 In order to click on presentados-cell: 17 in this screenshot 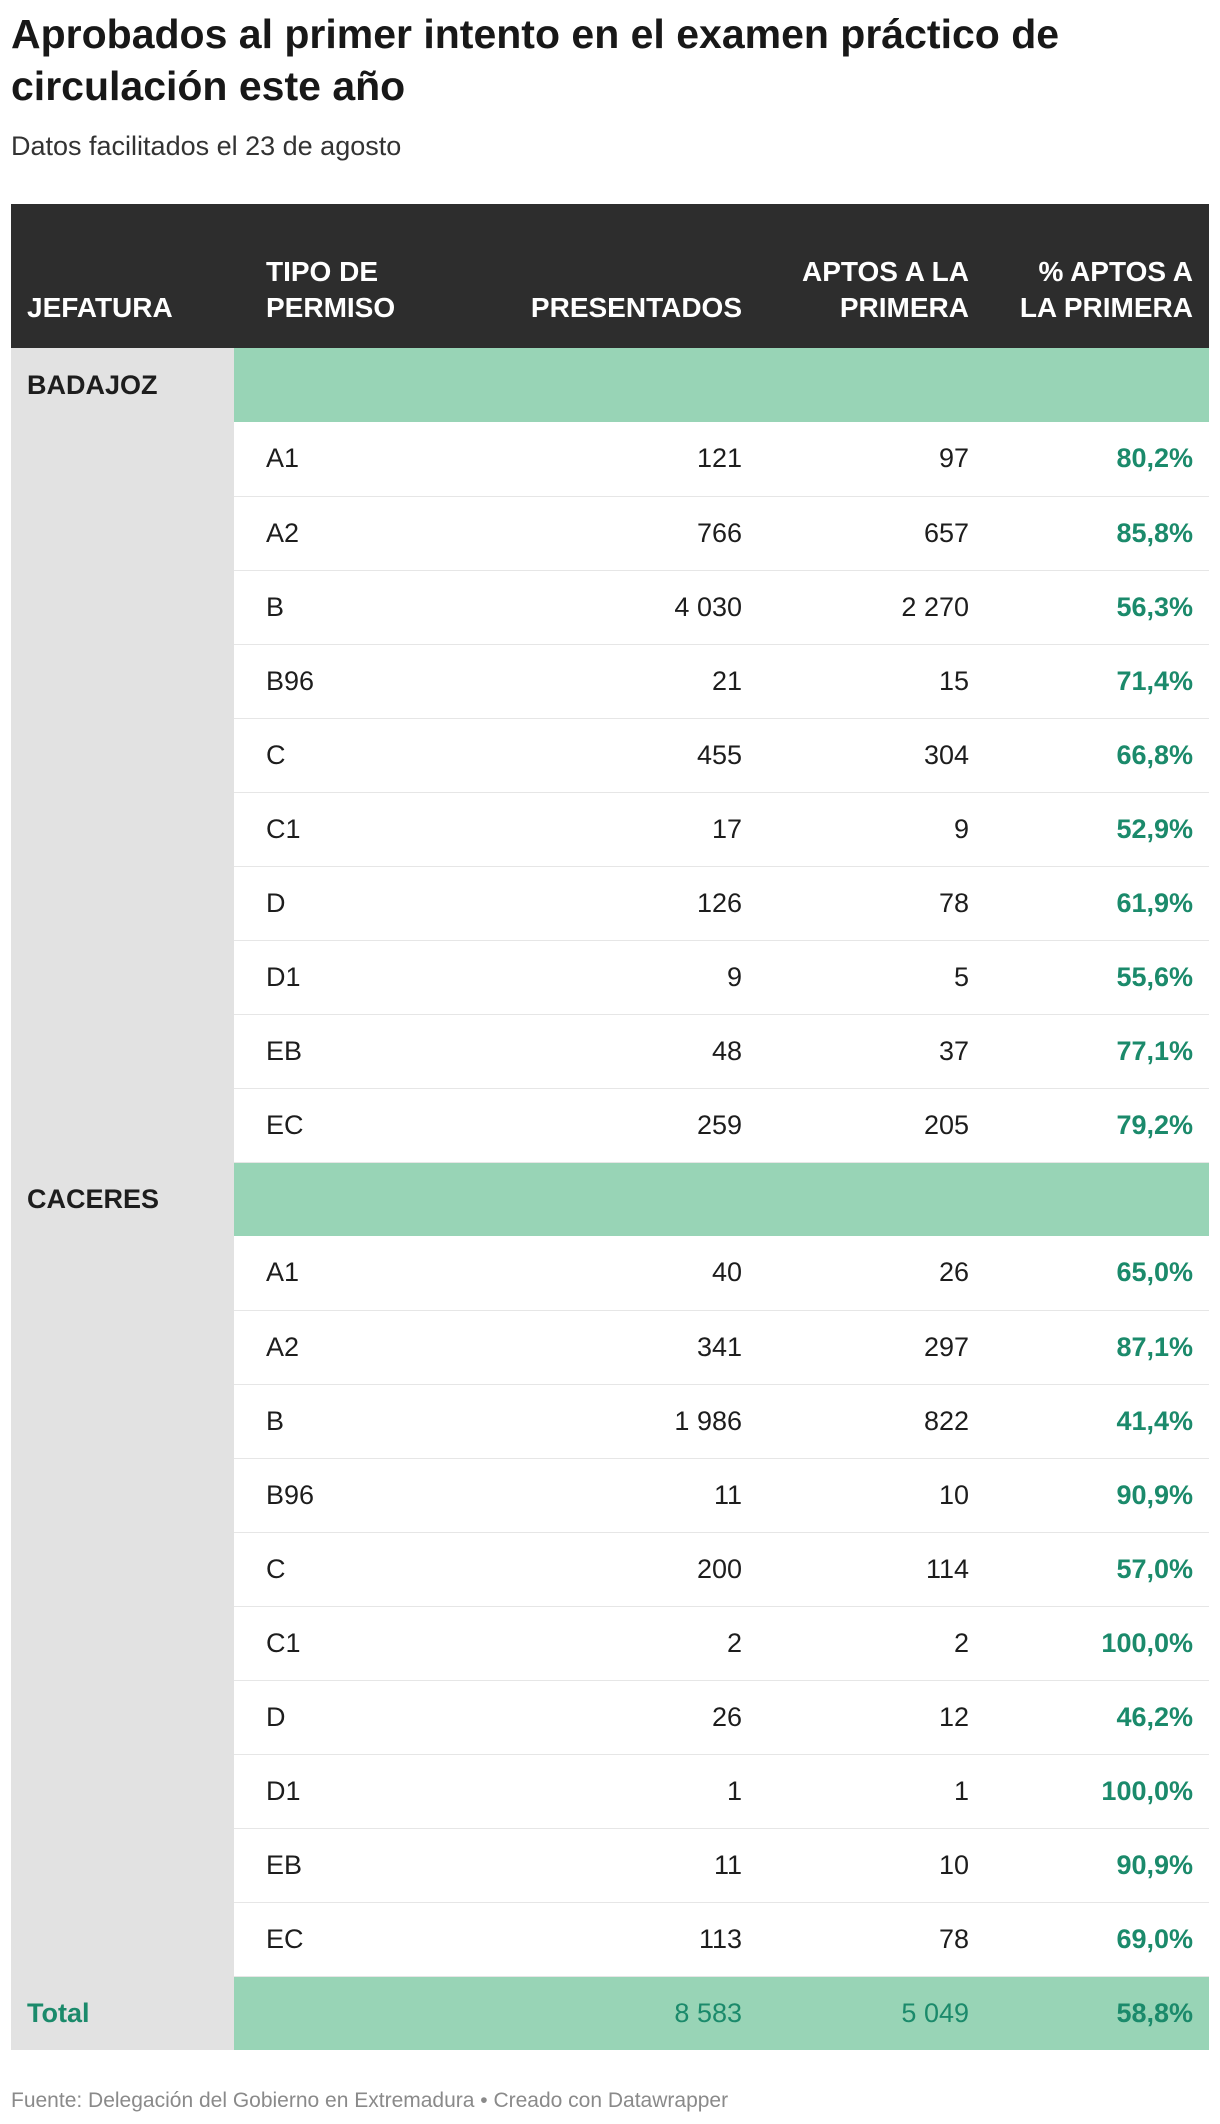, I will do `click(618, 829)`.